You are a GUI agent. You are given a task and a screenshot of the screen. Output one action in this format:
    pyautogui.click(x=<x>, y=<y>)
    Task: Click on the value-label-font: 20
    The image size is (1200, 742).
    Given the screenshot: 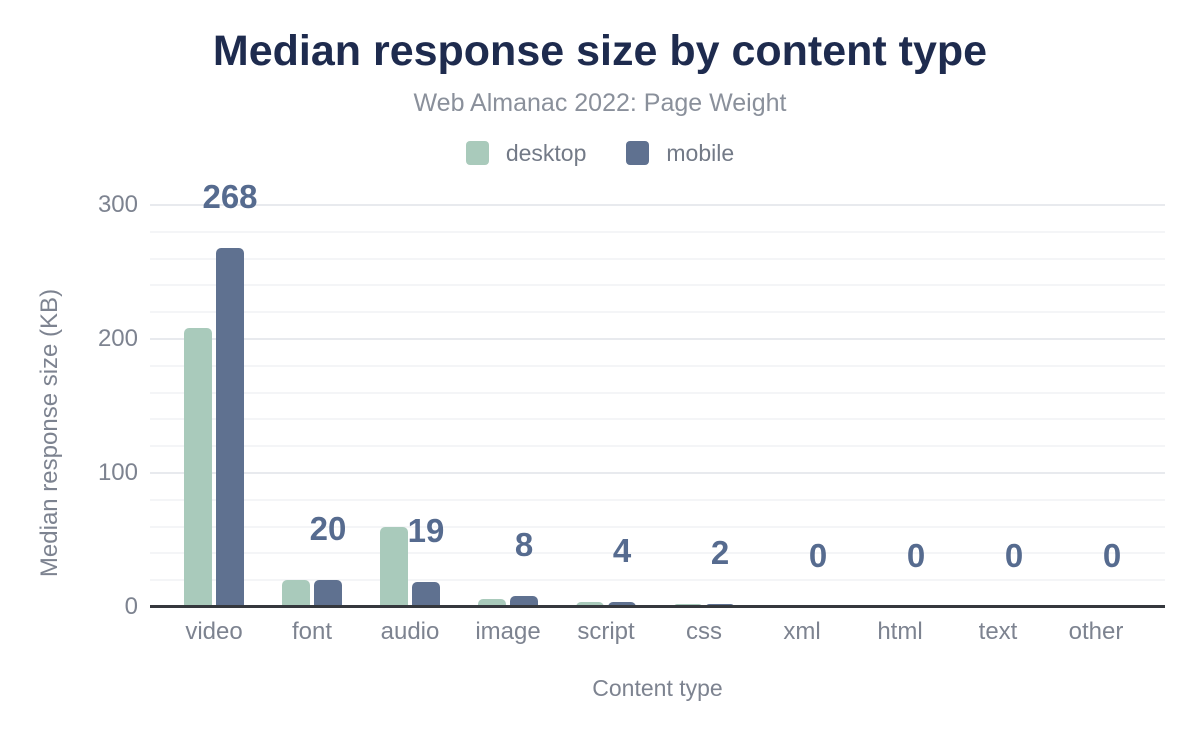 What is the action you would take?
    pyautogui.click(x=328, y=529)
    